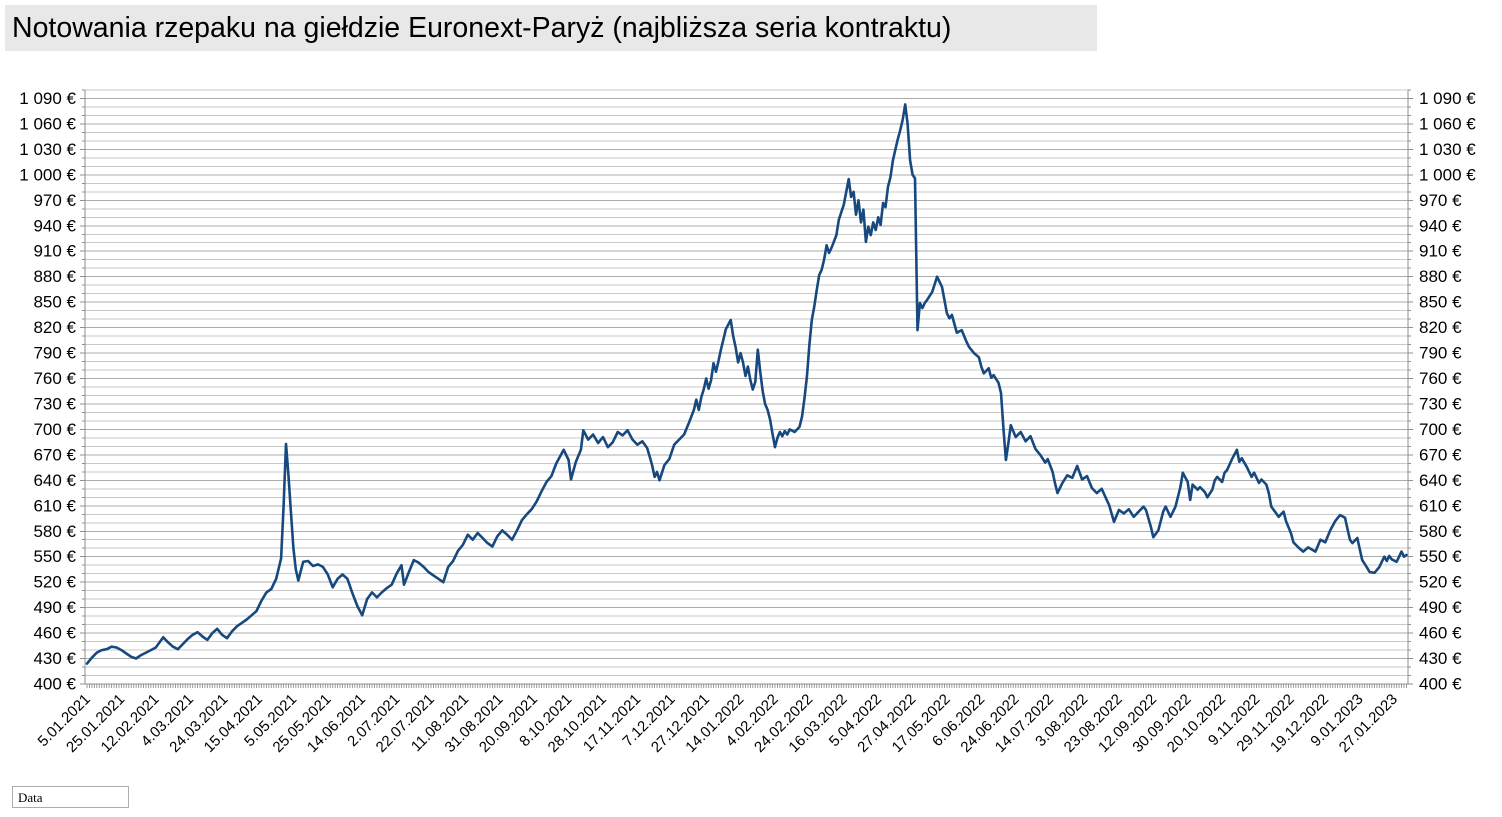  I want to click on data-filter-button: Data, so click(70, 797).